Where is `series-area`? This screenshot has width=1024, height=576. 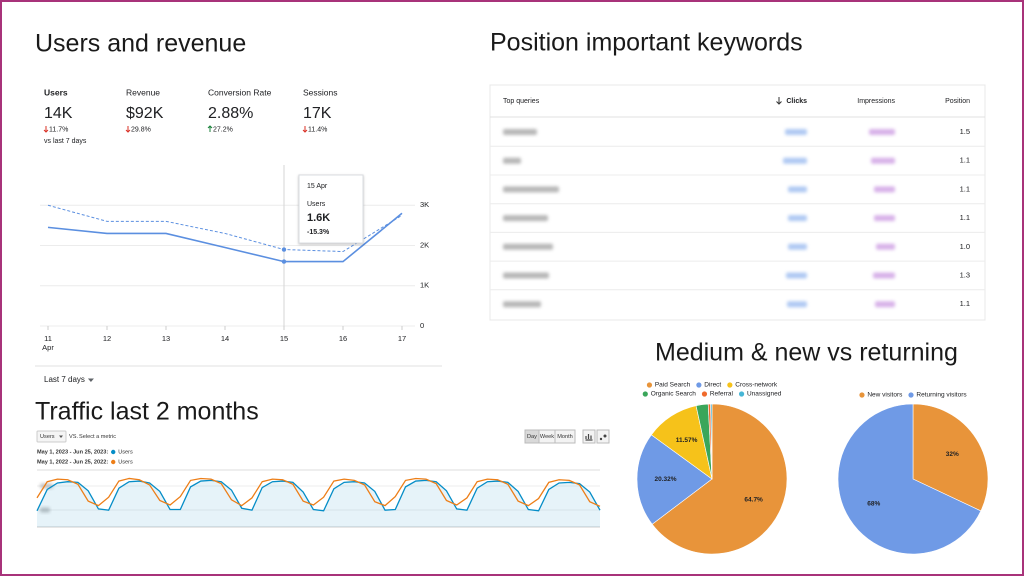
series-area is located at coordinates (318, 503).